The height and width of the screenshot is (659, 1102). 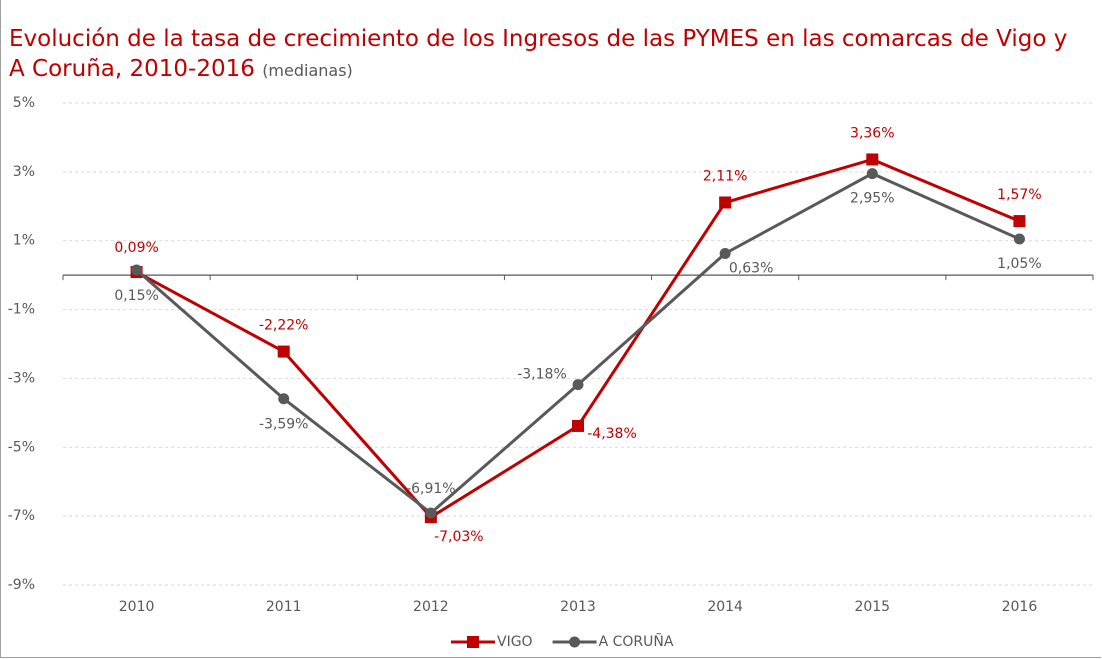 What do you see at coordinates (515, 642) in the screenshot?
I see `legend-label: VIGO` at bounding box center [515, 642].